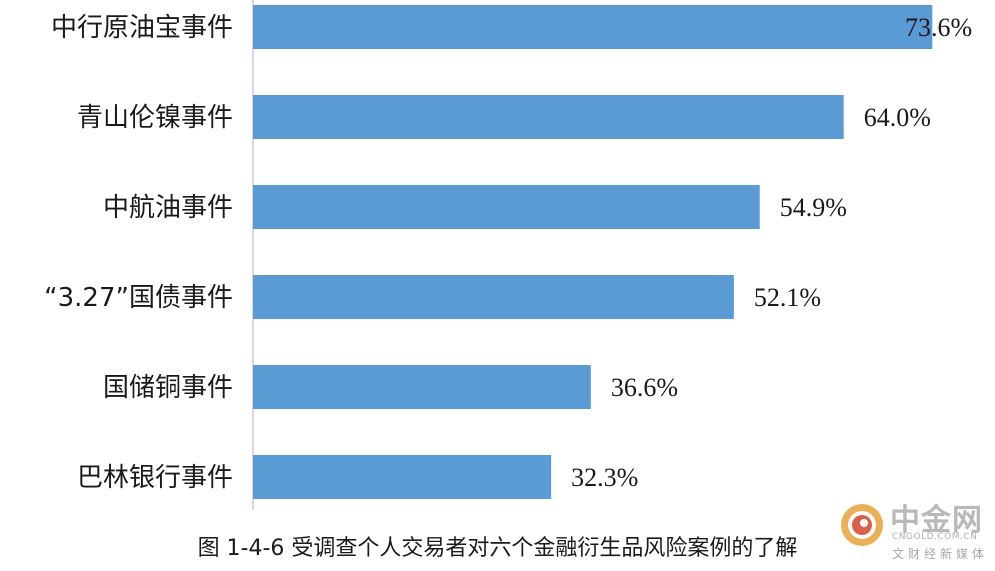  Describe the element at coordinates (935, 537) in the screenshot. I see `watermark-domain: CNGOLD.COM.CN` at that location.